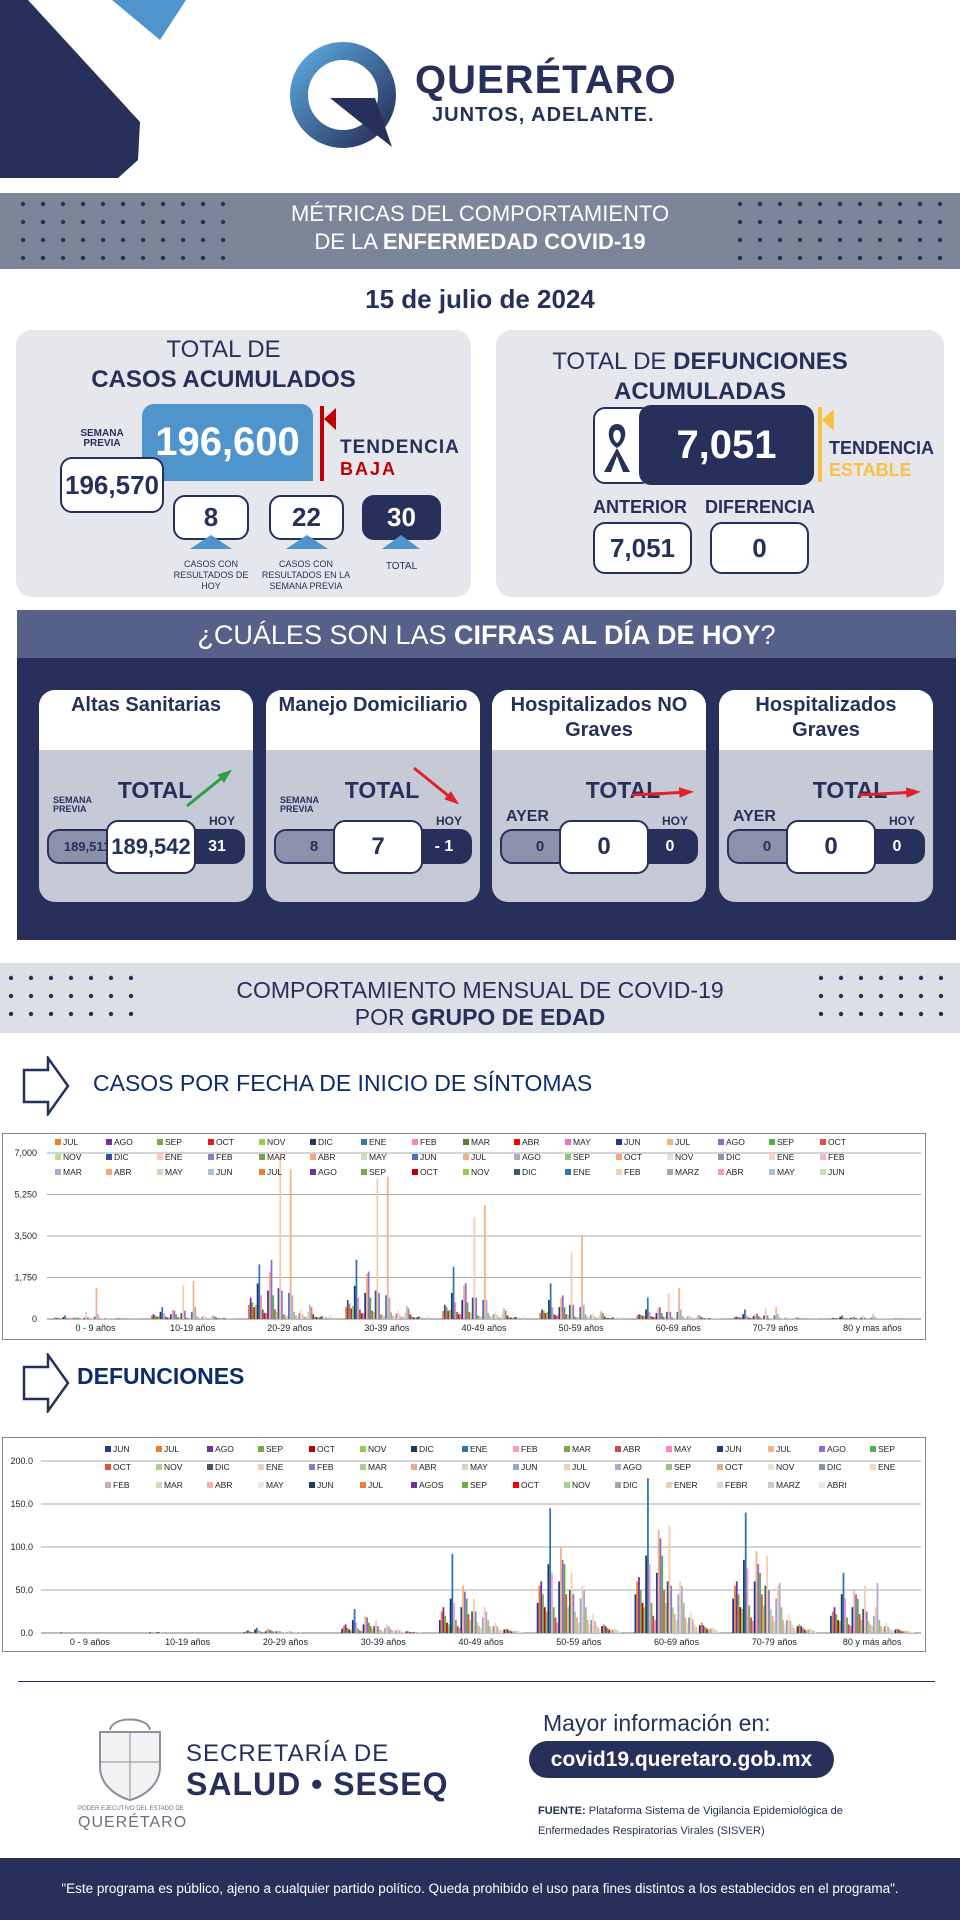 This screenshot has height=1920, width=960. Describe the element at coordinates (479, 1467) in the screenshot. I see `legend-label: MAY` at that location.